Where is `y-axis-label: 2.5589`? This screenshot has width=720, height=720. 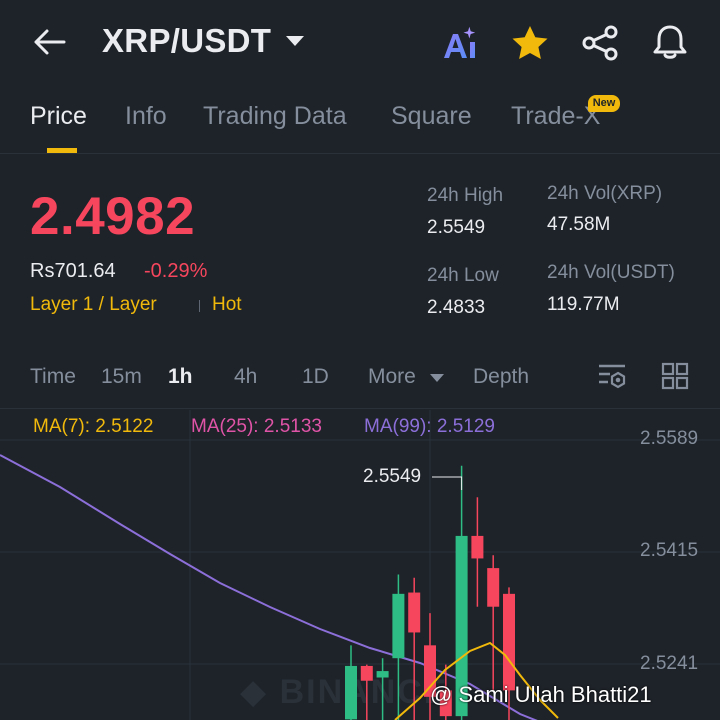 y-axis-label: 2.5589 is located at coordinates (669, 438).